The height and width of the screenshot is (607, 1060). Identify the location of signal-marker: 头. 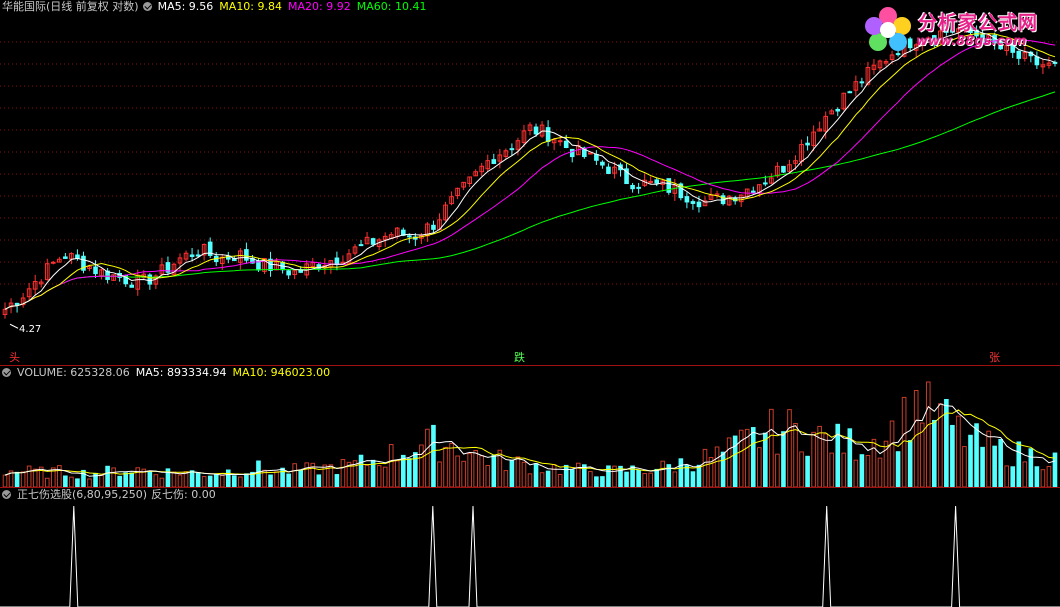
(14, 357).